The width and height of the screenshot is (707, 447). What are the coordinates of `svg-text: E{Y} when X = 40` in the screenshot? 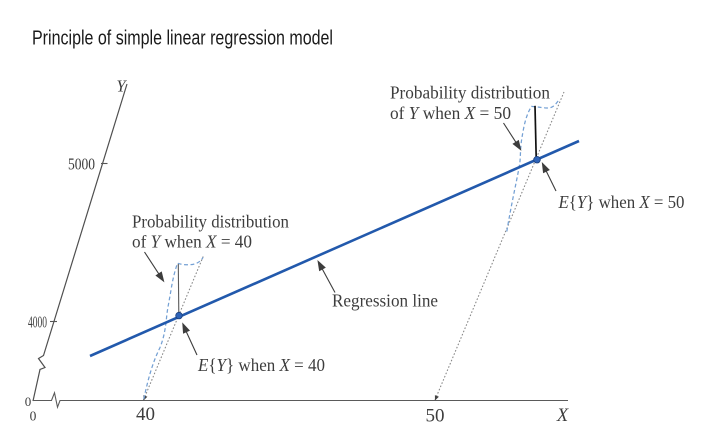 It's located at (261, 365).